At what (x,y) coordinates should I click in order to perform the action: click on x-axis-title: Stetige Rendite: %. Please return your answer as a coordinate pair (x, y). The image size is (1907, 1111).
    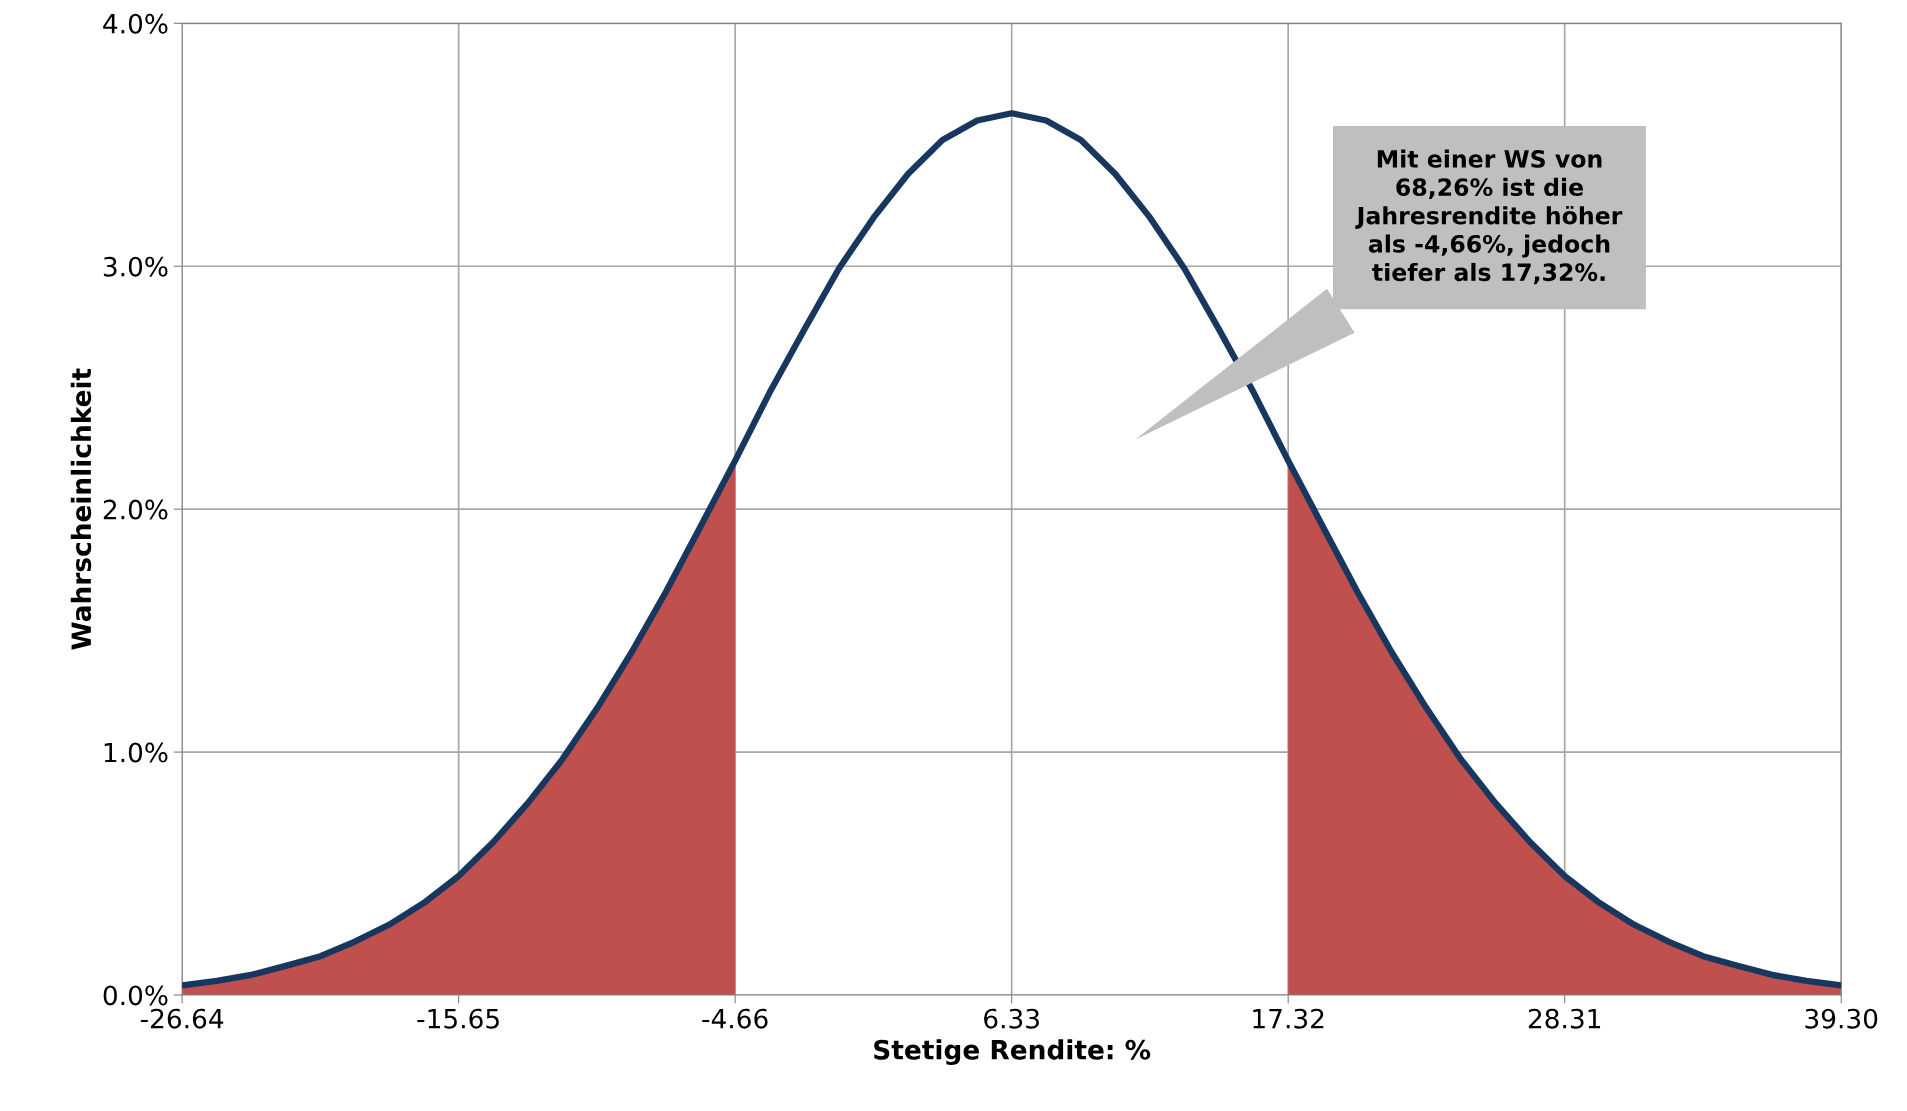
    Looking at the image, I should click on (1012, 1052).